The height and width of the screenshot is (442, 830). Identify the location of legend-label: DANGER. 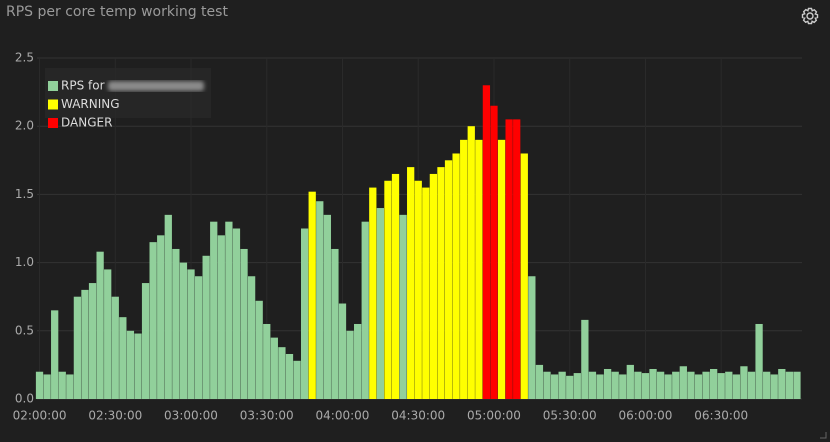
(86, 123).